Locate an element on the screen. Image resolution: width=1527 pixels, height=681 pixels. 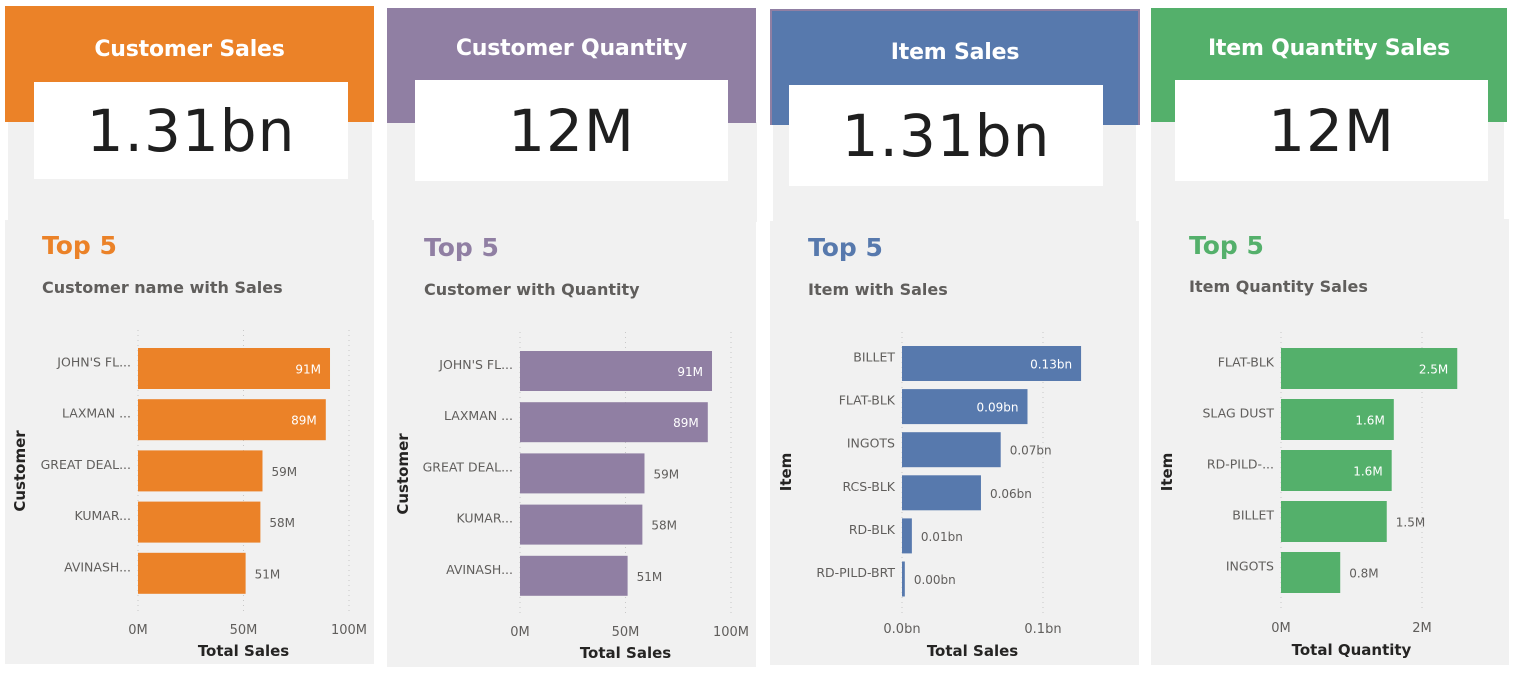
data-label: 0.01bn is located at coordinates (942, 537).